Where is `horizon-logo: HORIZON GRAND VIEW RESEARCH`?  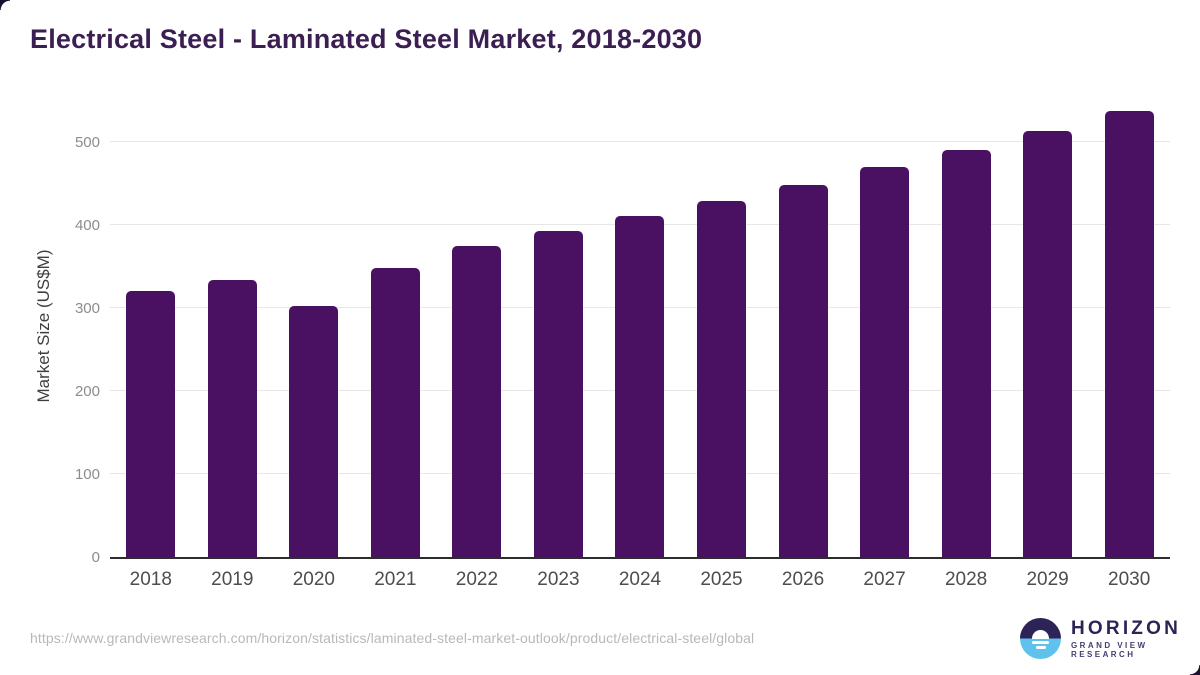
horizon-logo: HORIZON GRAND VIEW RESEARCH is located at coordinates (1110, 638).